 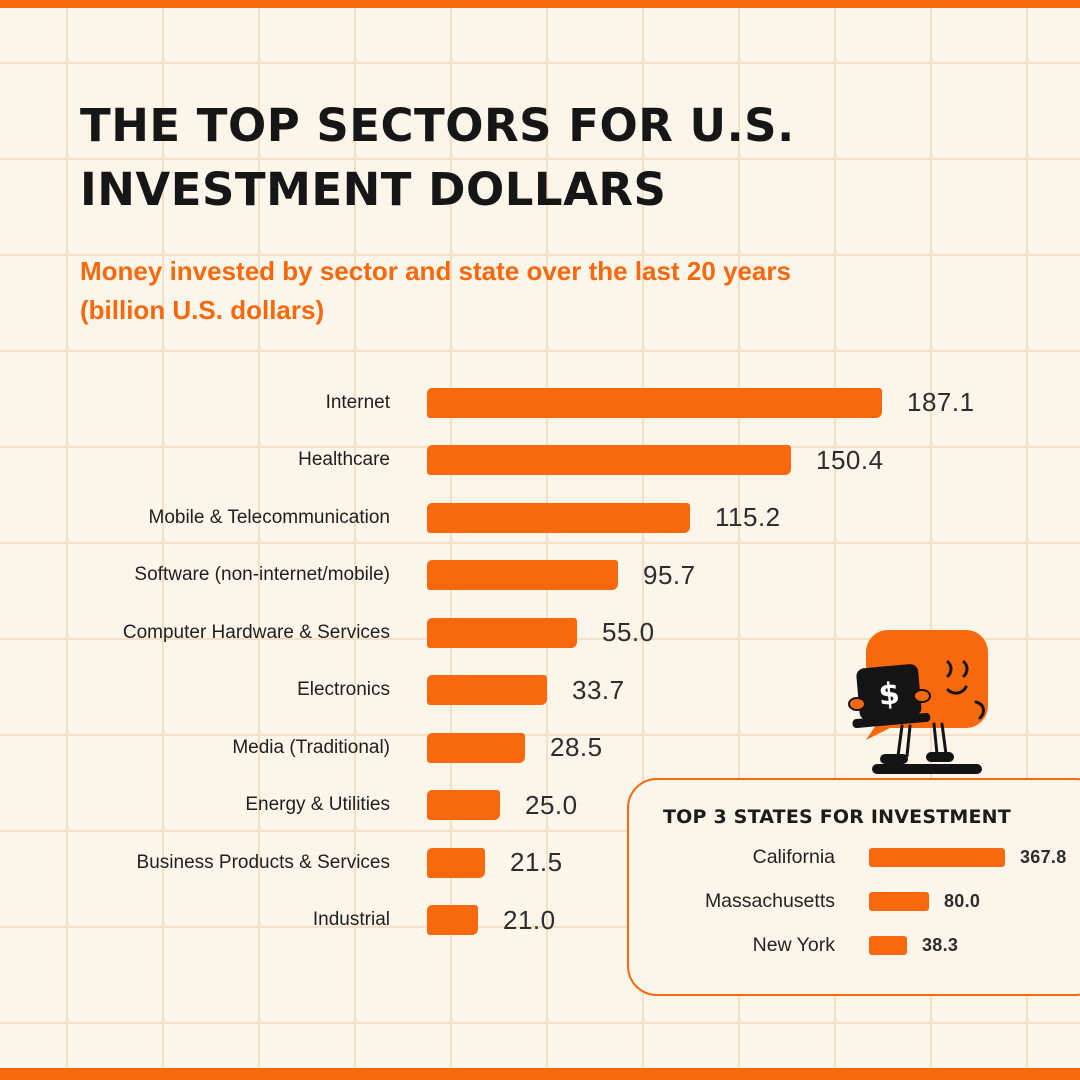 What do you see at coordinates (894, 759) in the screenshot?
I see `mascot-foot-left` at bounding box center [894, 759].